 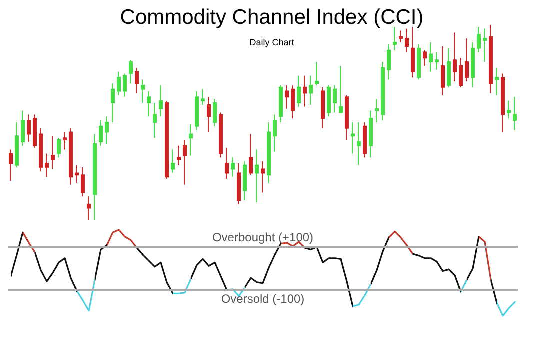 I want to click on chart-title: Commodity Channel Index (CCI), so click(x=272, y=17).